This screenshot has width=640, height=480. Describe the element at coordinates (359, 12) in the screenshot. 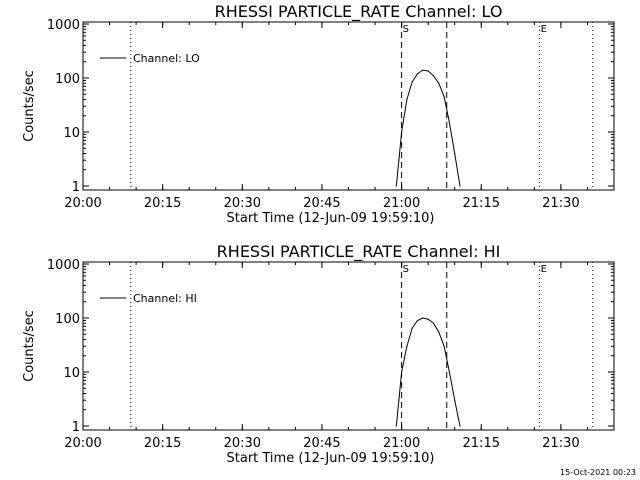

I see `chart-title: RHESSI PARTICLE_RATE Channel: LO` at that location.